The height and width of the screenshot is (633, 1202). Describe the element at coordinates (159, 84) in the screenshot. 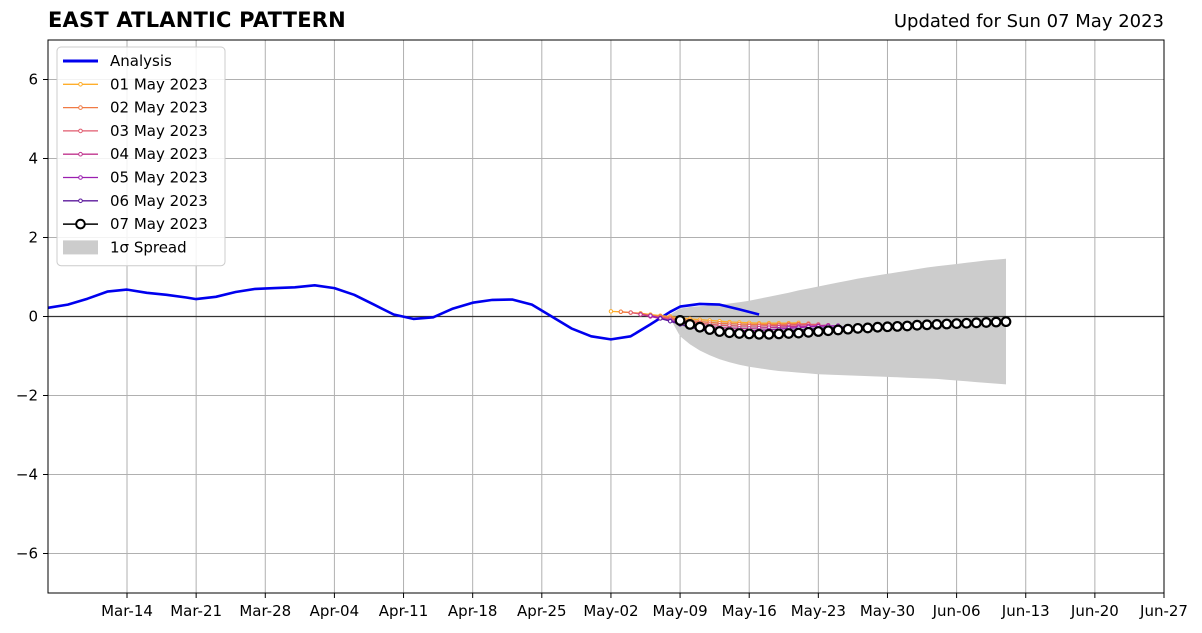

I see `legend-label: 01 May 2023` at that location.